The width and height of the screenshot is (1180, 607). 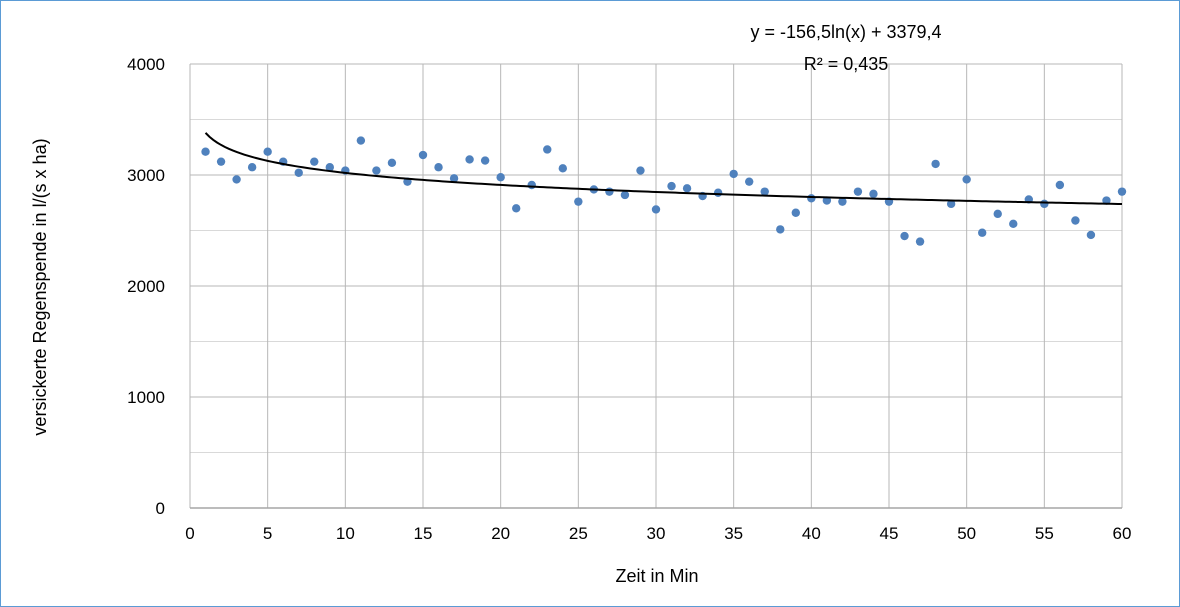 What do you see at coordinates (733, 533) in the screenshot?
I see `x-tick-label: 35` at bounding box center [733, 533].